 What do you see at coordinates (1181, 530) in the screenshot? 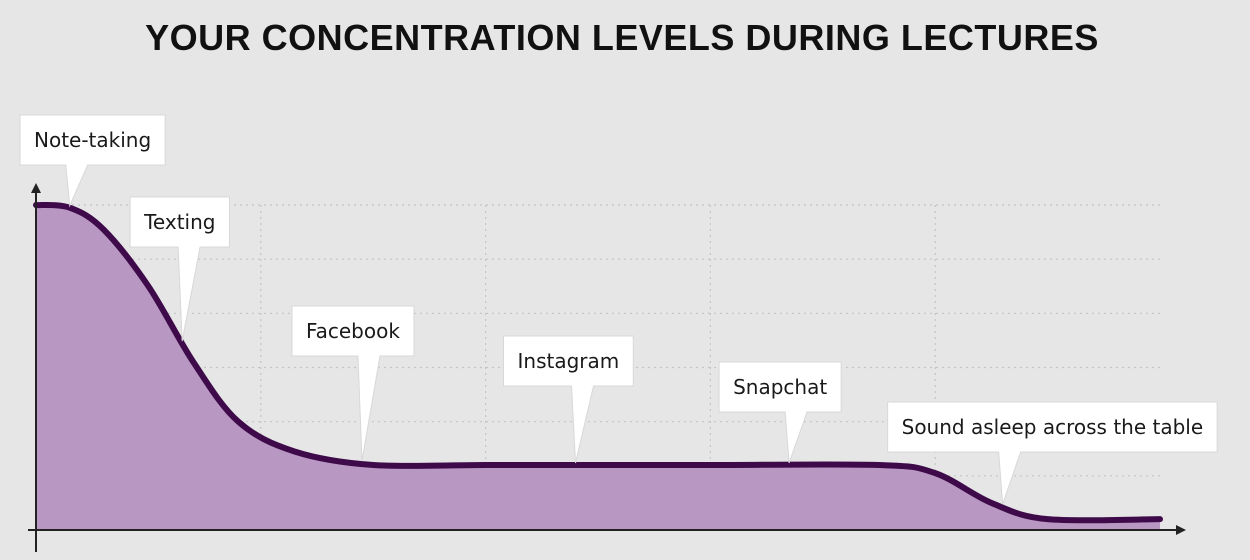
I see `x-axis-arrow` at bounding box center [1181, 530].